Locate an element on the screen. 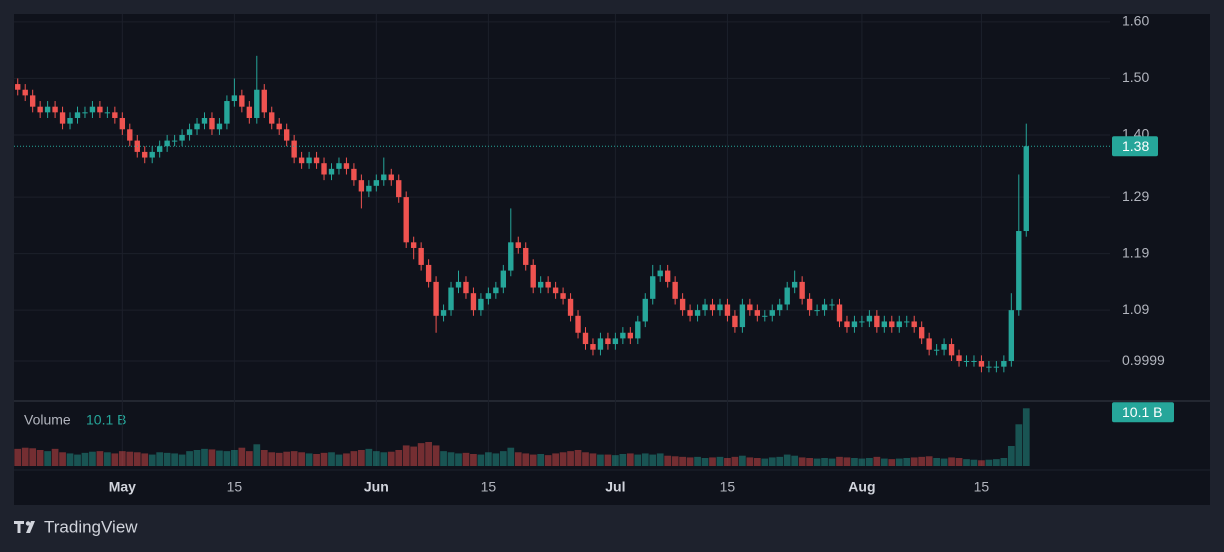  volume-legend-value: 10.1 B is located at coordinates (106, 420).